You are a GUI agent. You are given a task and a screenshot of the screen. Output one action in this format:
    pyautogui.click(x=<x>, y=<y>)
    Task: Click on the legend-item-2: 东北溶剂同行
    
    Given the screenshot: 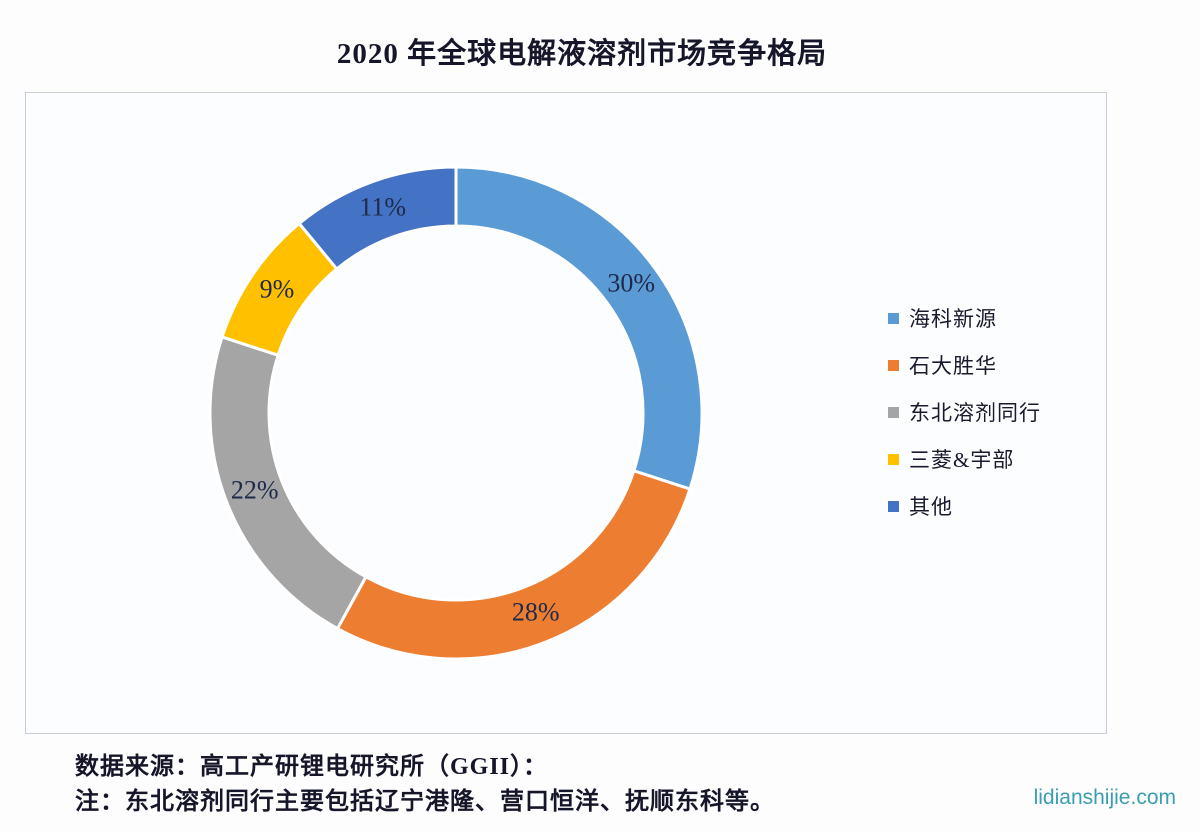 What is the action you would take?
    pyautogui.click(x=964, y=412)
    